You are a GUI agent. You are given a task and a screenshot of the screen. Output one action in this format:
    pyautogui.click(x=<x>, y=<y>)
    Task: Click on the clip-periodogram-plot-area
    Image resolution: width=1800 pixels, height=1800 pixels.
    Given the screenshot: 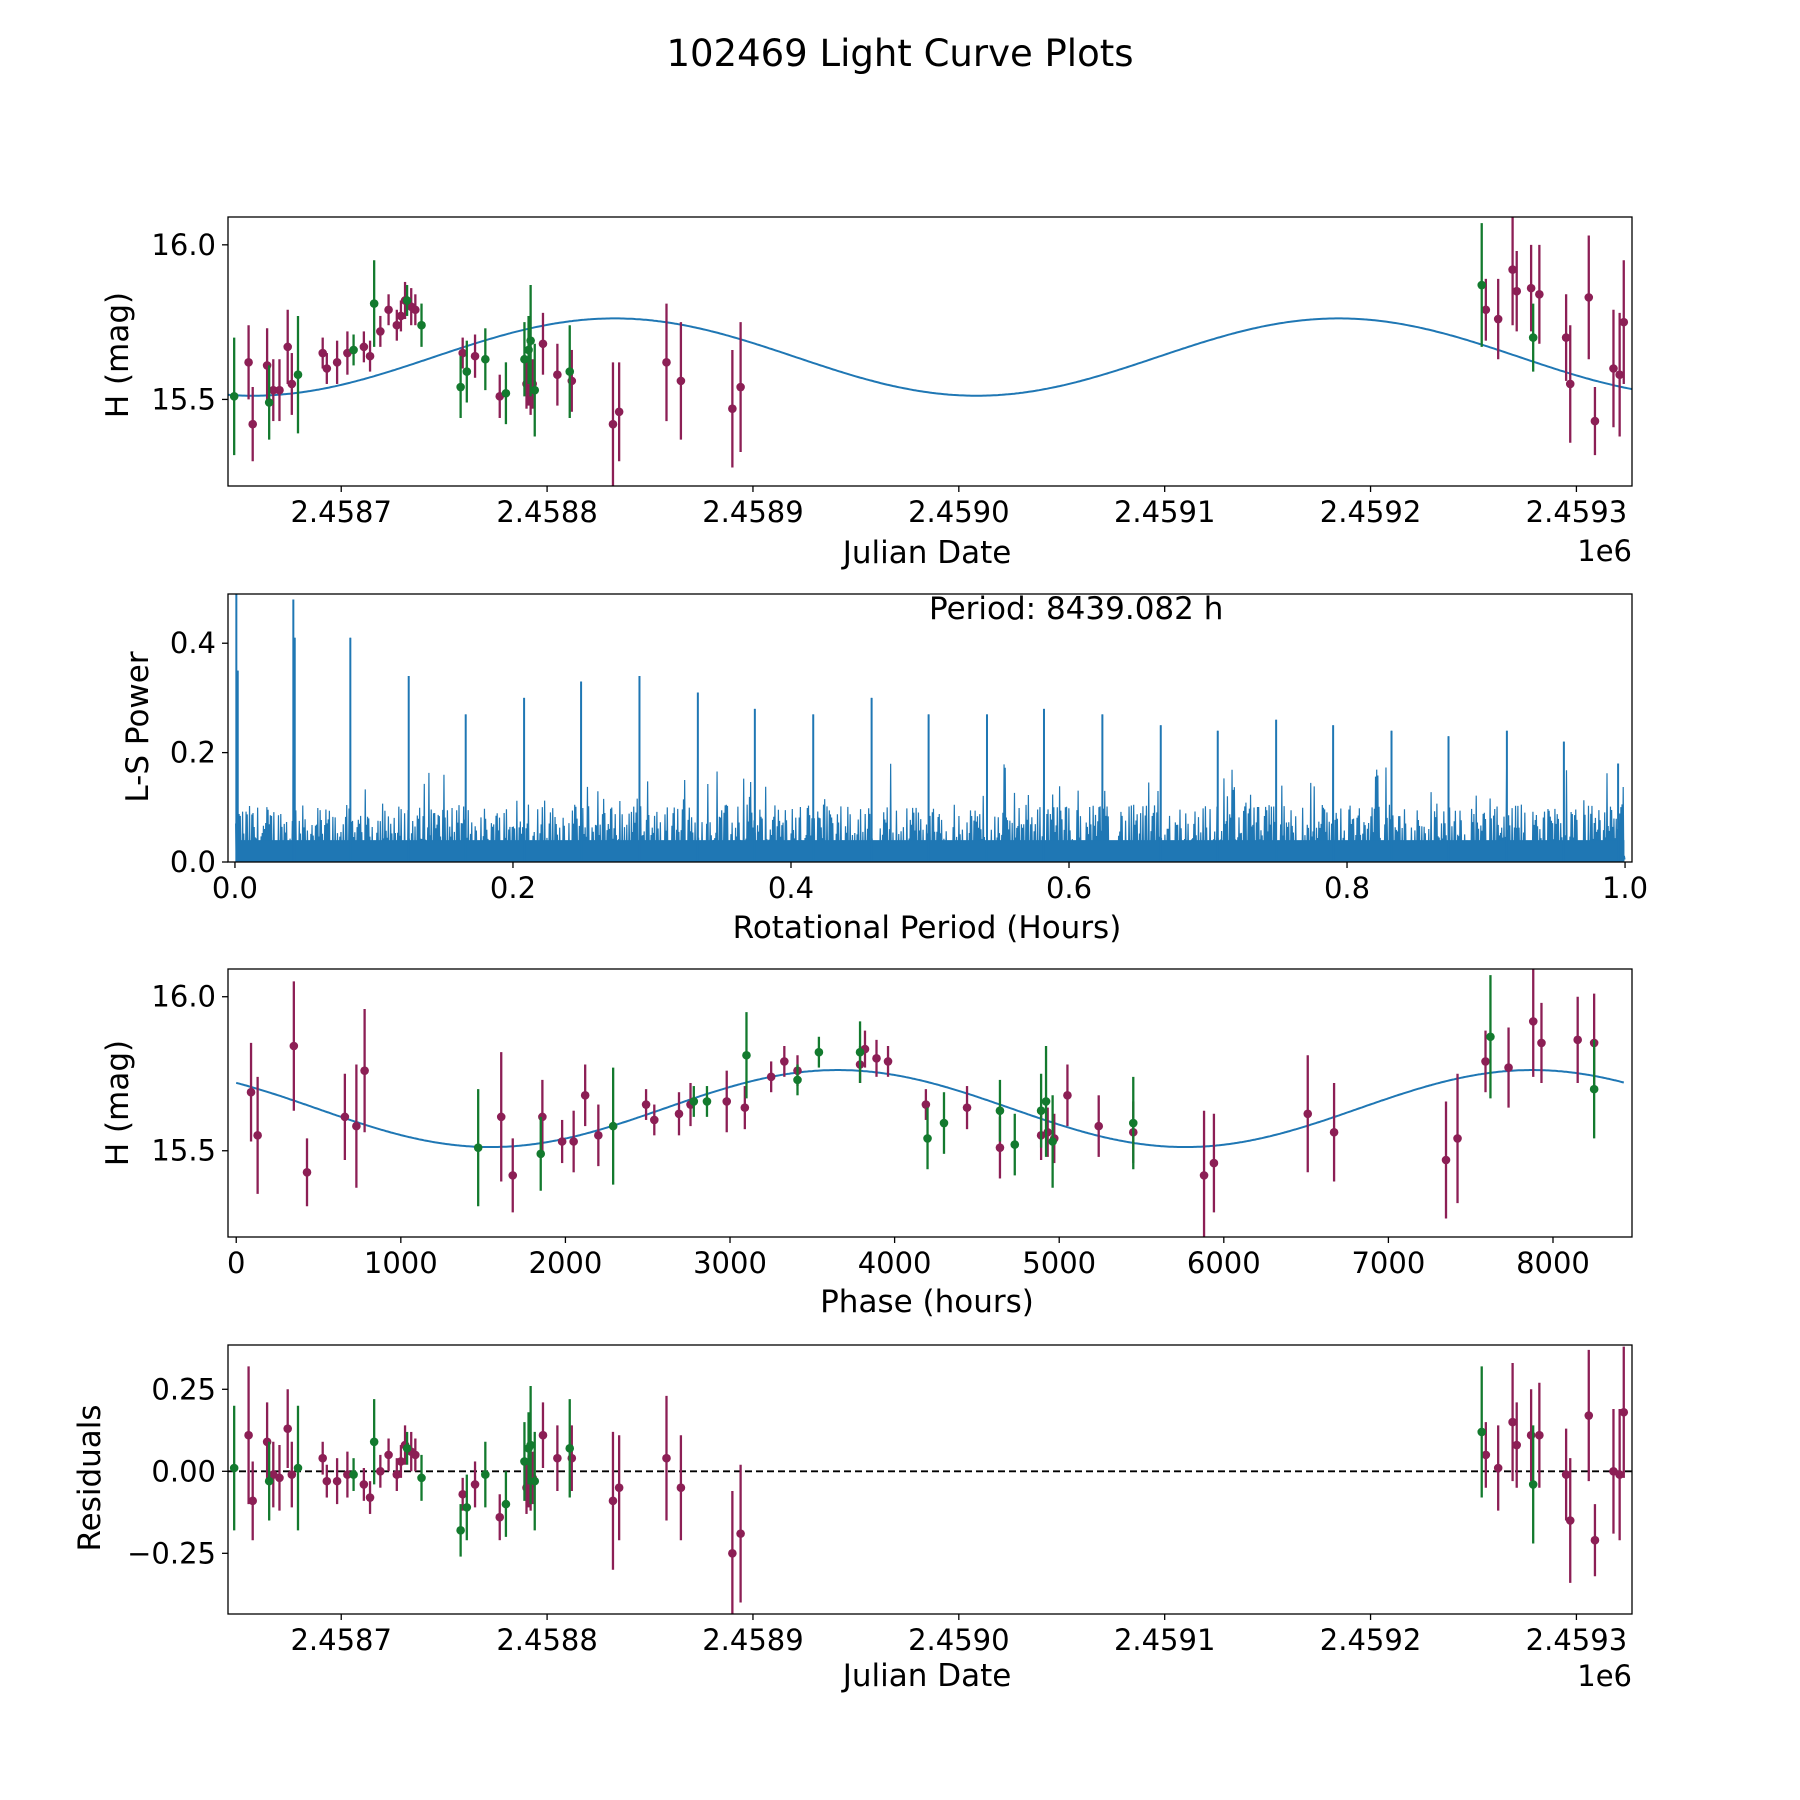 What is the action you would take?
    pyautogui.click(x=930, y=728)
    